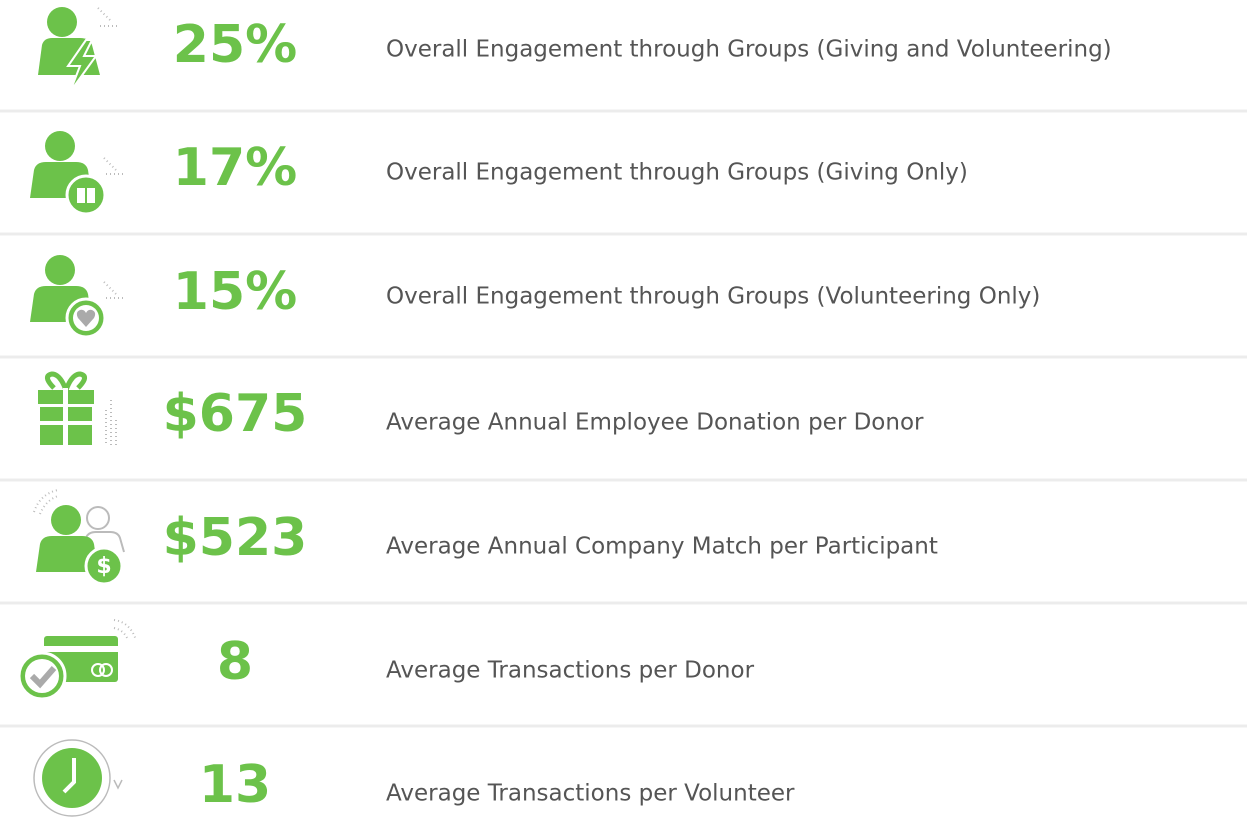 The height and width of the screenshot is (818, 1247). Describe the element at coordinates (78, 50) in the screenshot. I see `icon-engagement` at that location.